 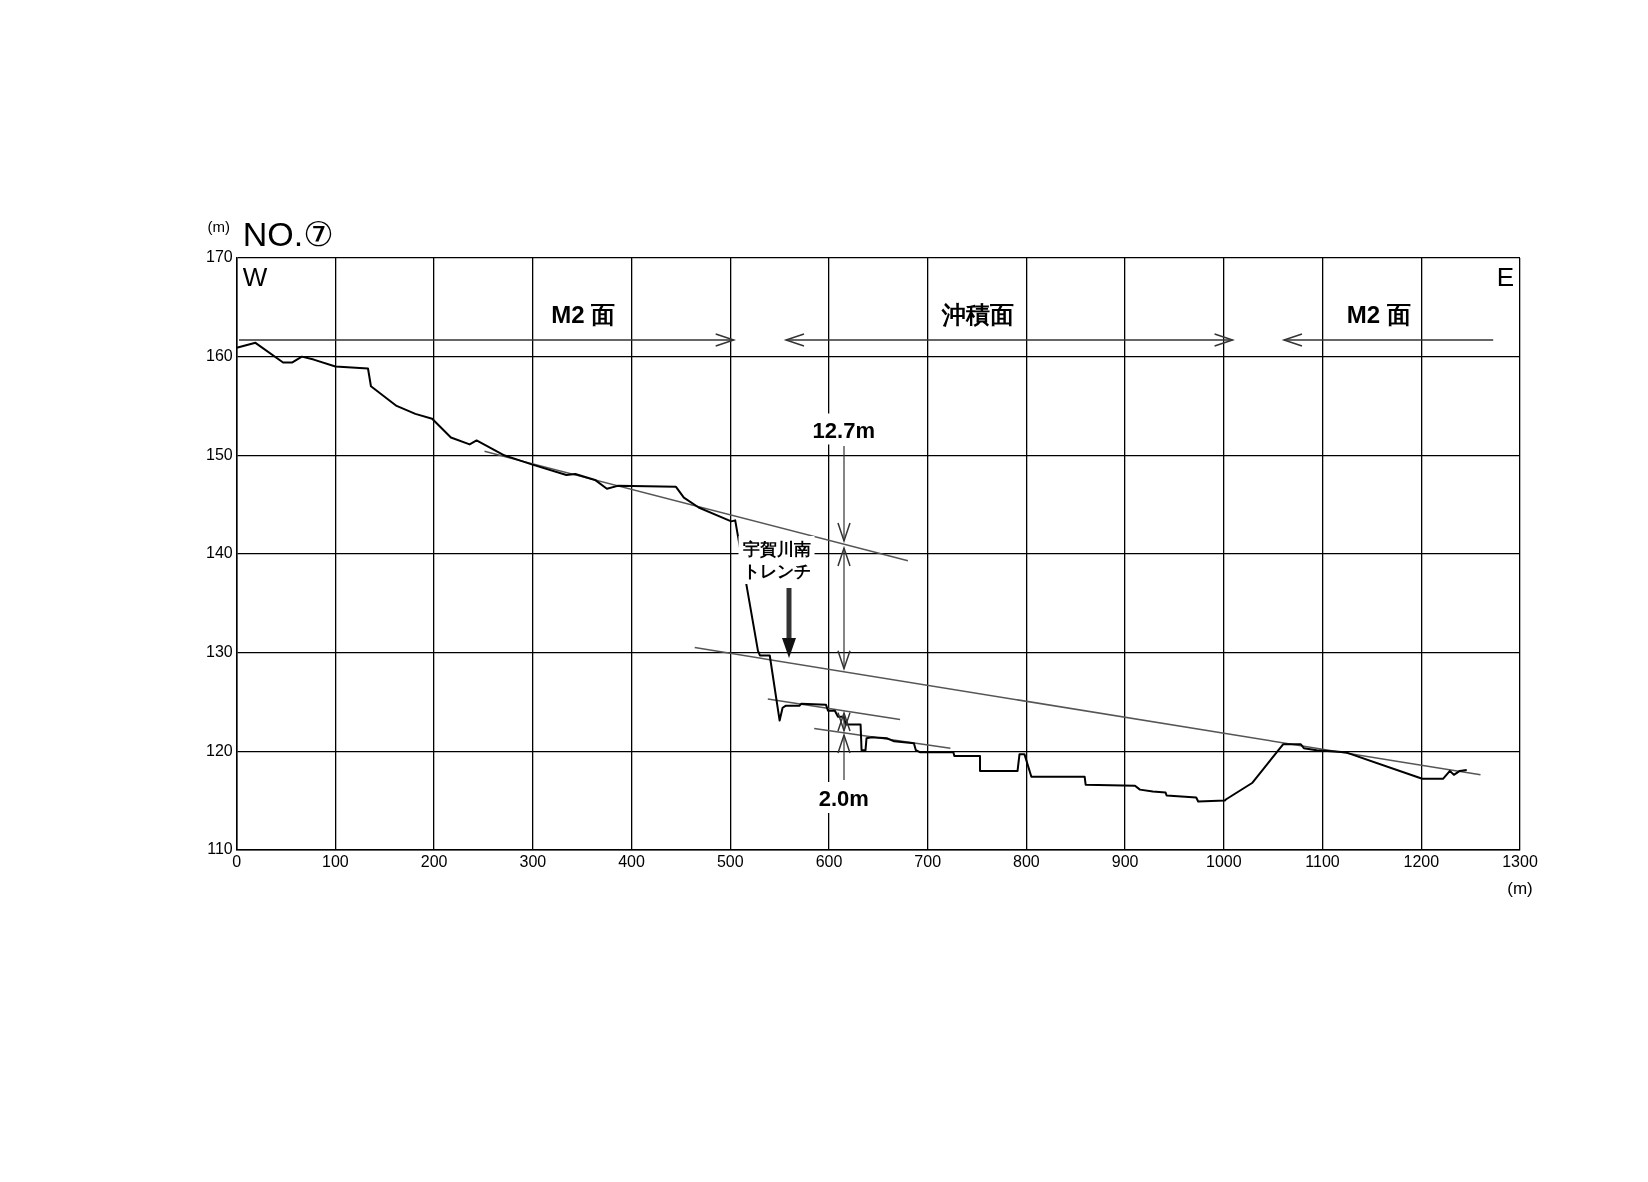 What do you see at coordinates (1421, 861) in the screenshot?
I see `x-tick-label: 1200` at bounding box center [1421, 861].